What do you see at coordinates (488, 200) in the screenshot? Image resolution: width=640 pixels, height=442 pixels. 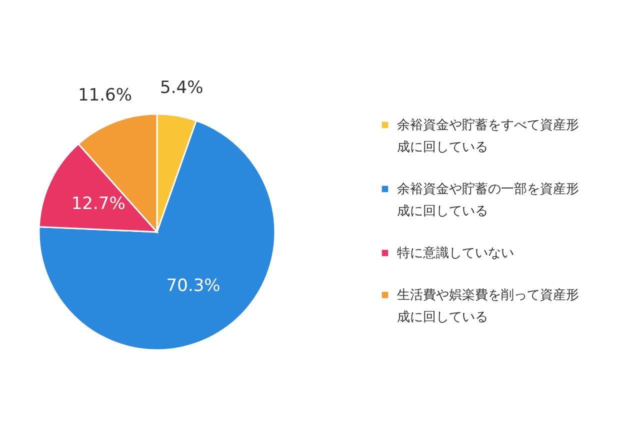 I see `legend-label: 余裕資金や貯蓄の一部を資産形成に回している` at bounding box center [488, 200].